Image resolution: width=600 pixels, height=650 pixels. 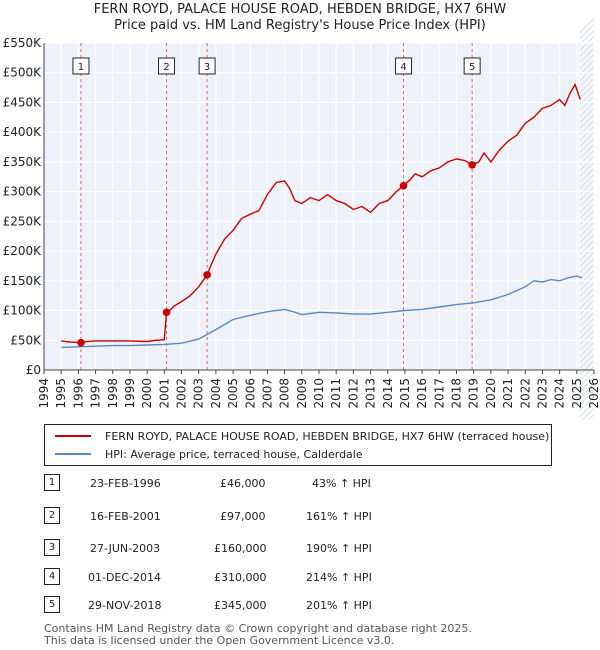 What do you see at coordinates (73, 436) in the screenshot?
I see `legend-swatch-property` at bounding box center [73, 436].